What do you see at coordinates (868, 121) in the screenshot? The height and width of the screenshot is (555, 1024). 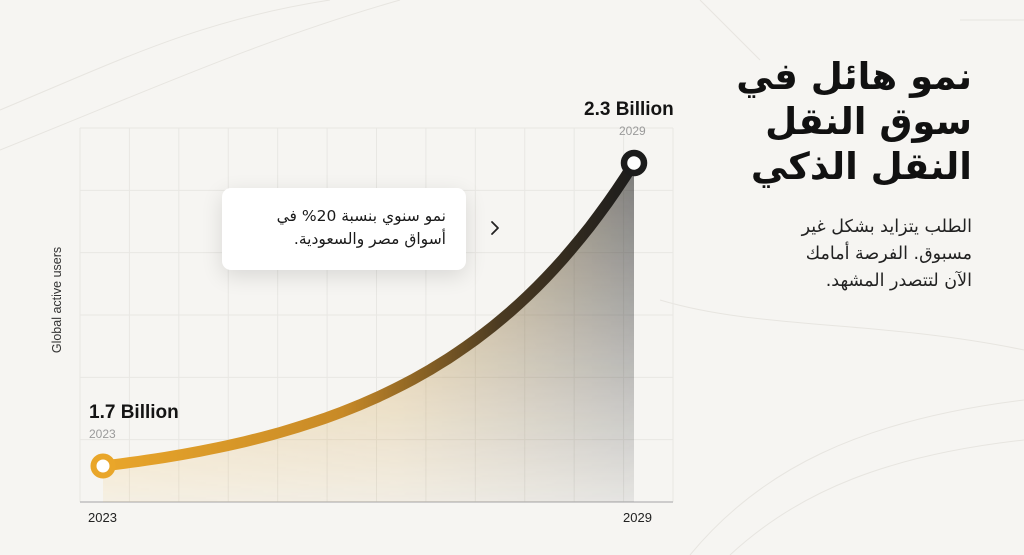 I see `headline-line-2: سوق النقل` at bounding box center [868, 121].